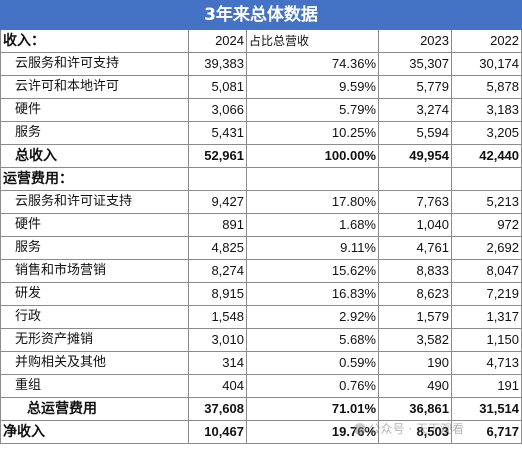  What do you see at coordinates (217, 248) in the screenshot?
I see `cell-2024: 4,825` at bounding box center [217, 248].